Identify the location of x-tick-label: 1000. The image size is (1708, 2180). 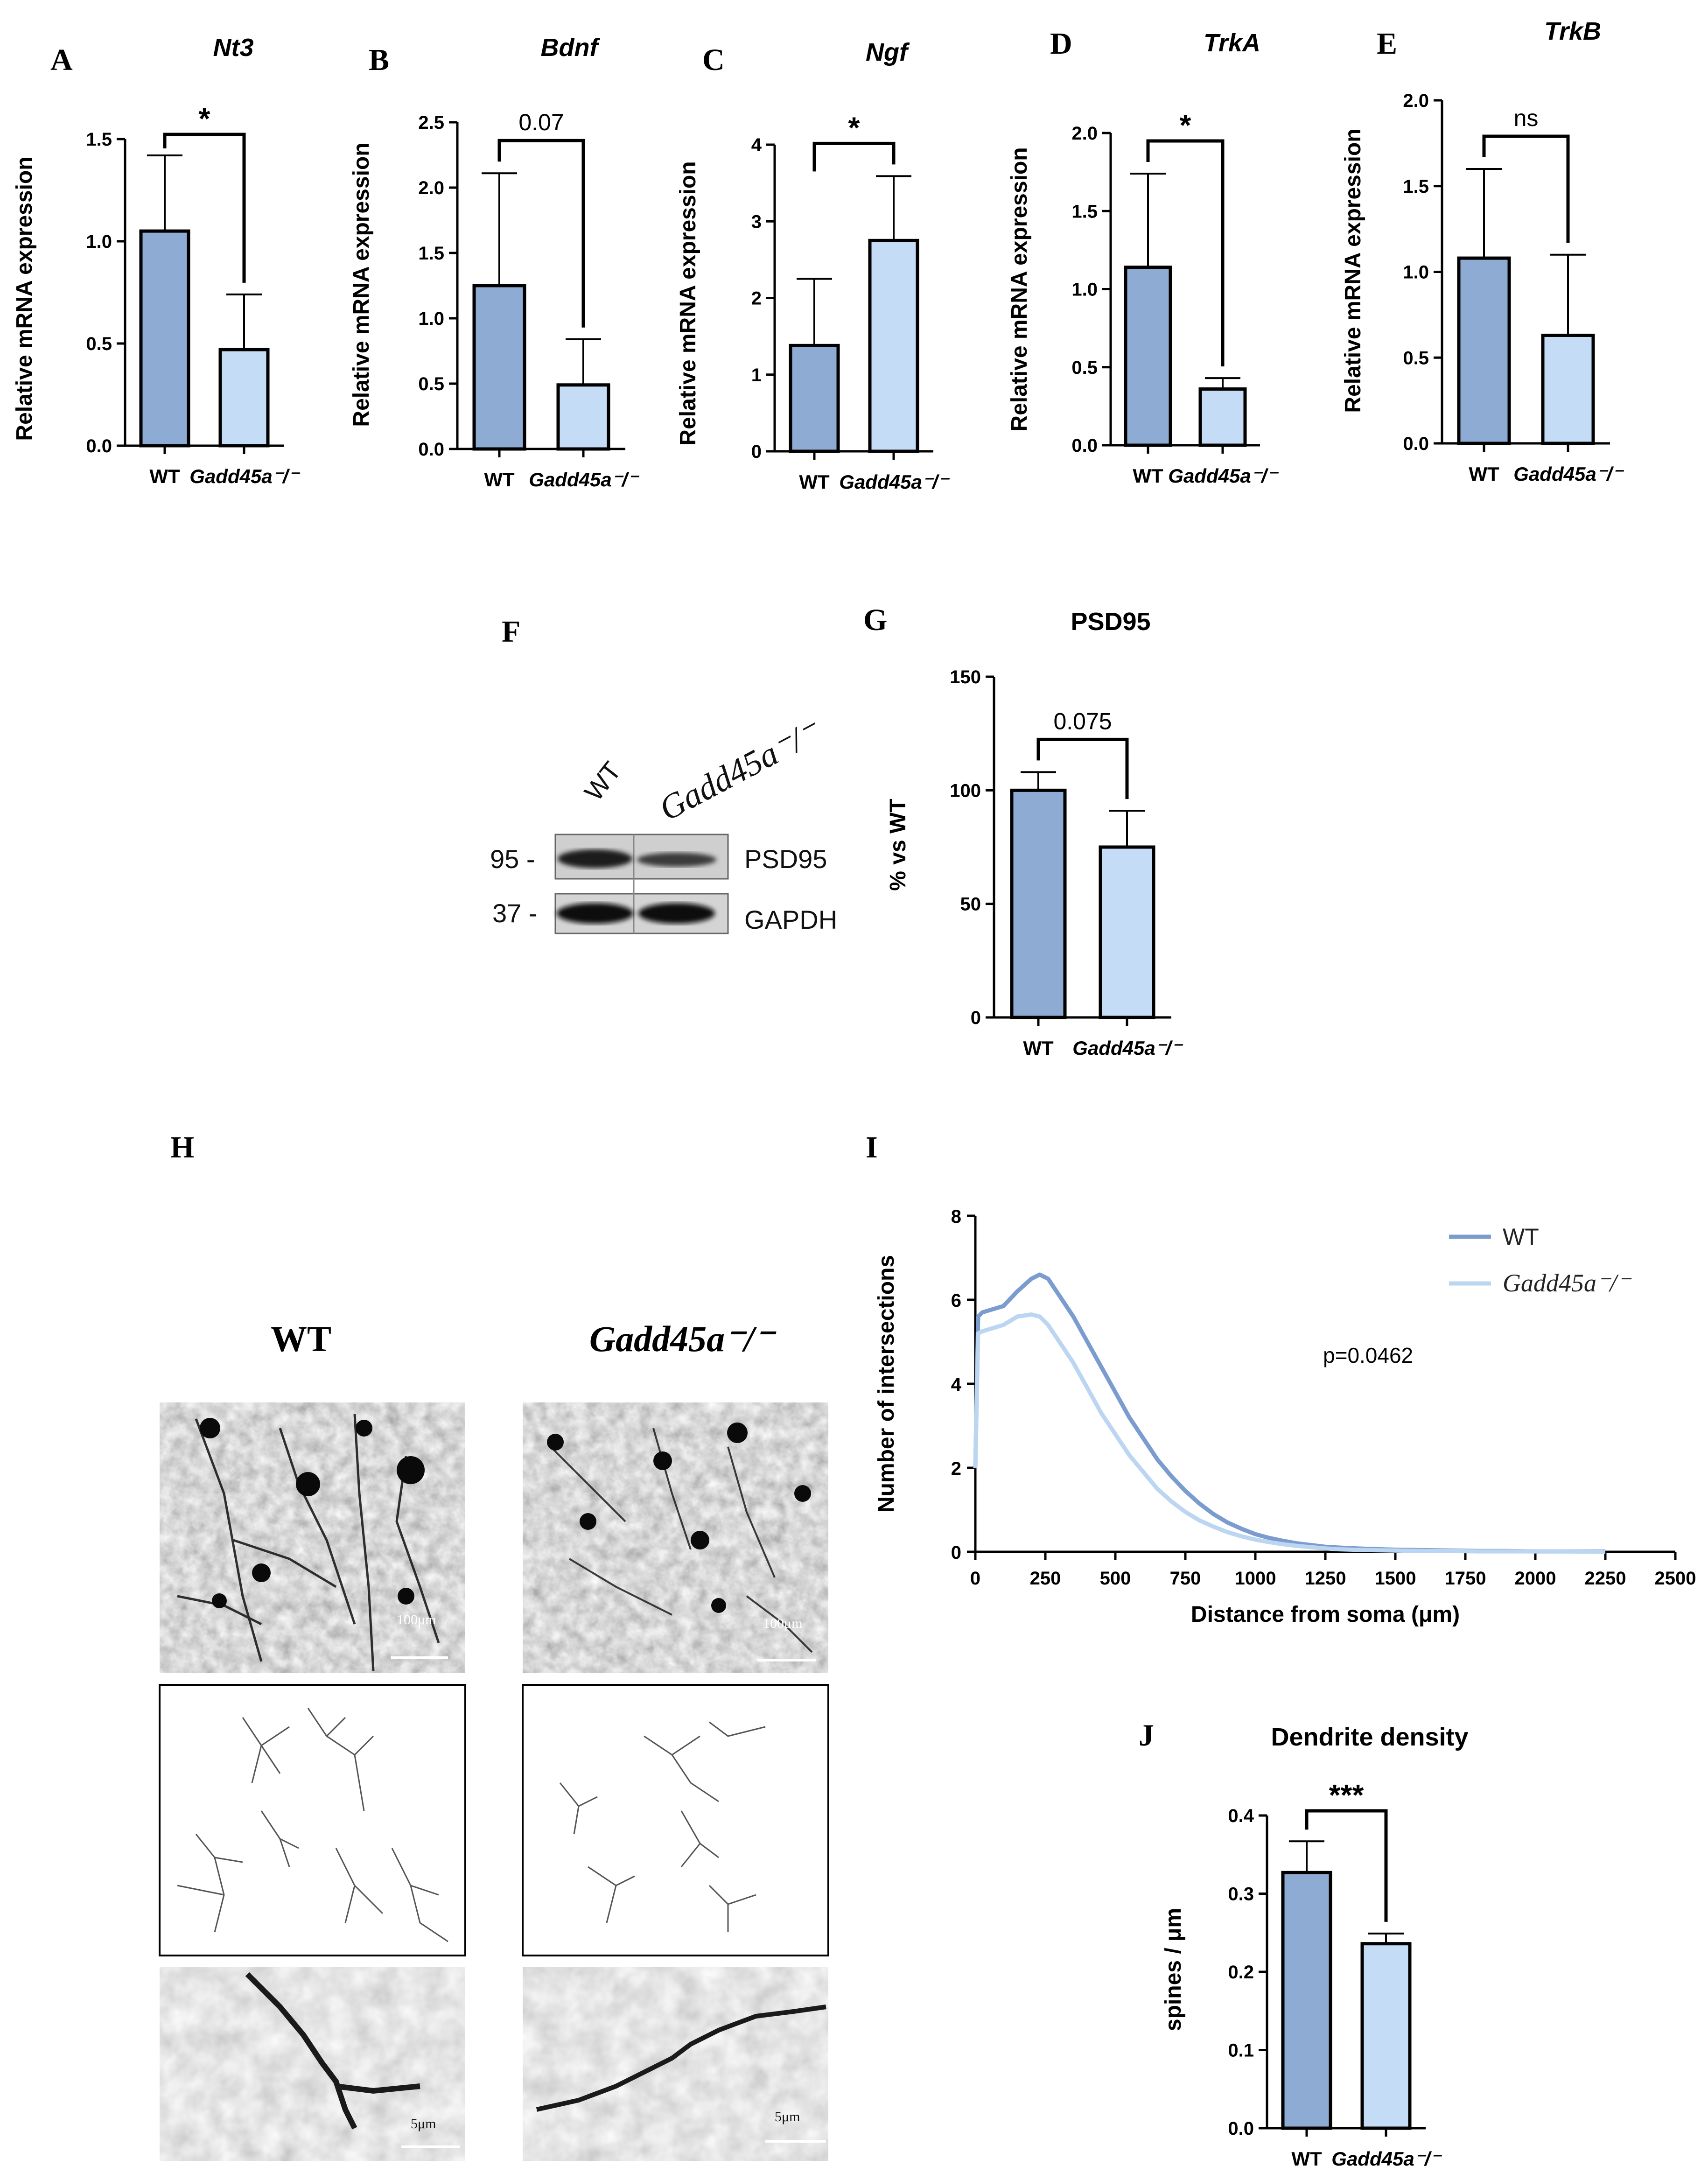
(1255, 1579).